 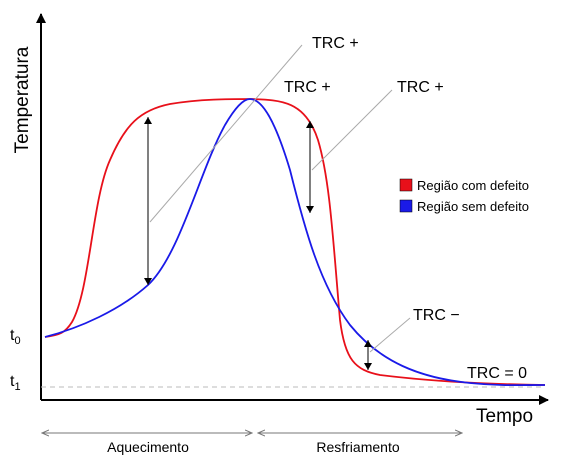 I want to click on t1-label: t1, so click(x=15, y=383).